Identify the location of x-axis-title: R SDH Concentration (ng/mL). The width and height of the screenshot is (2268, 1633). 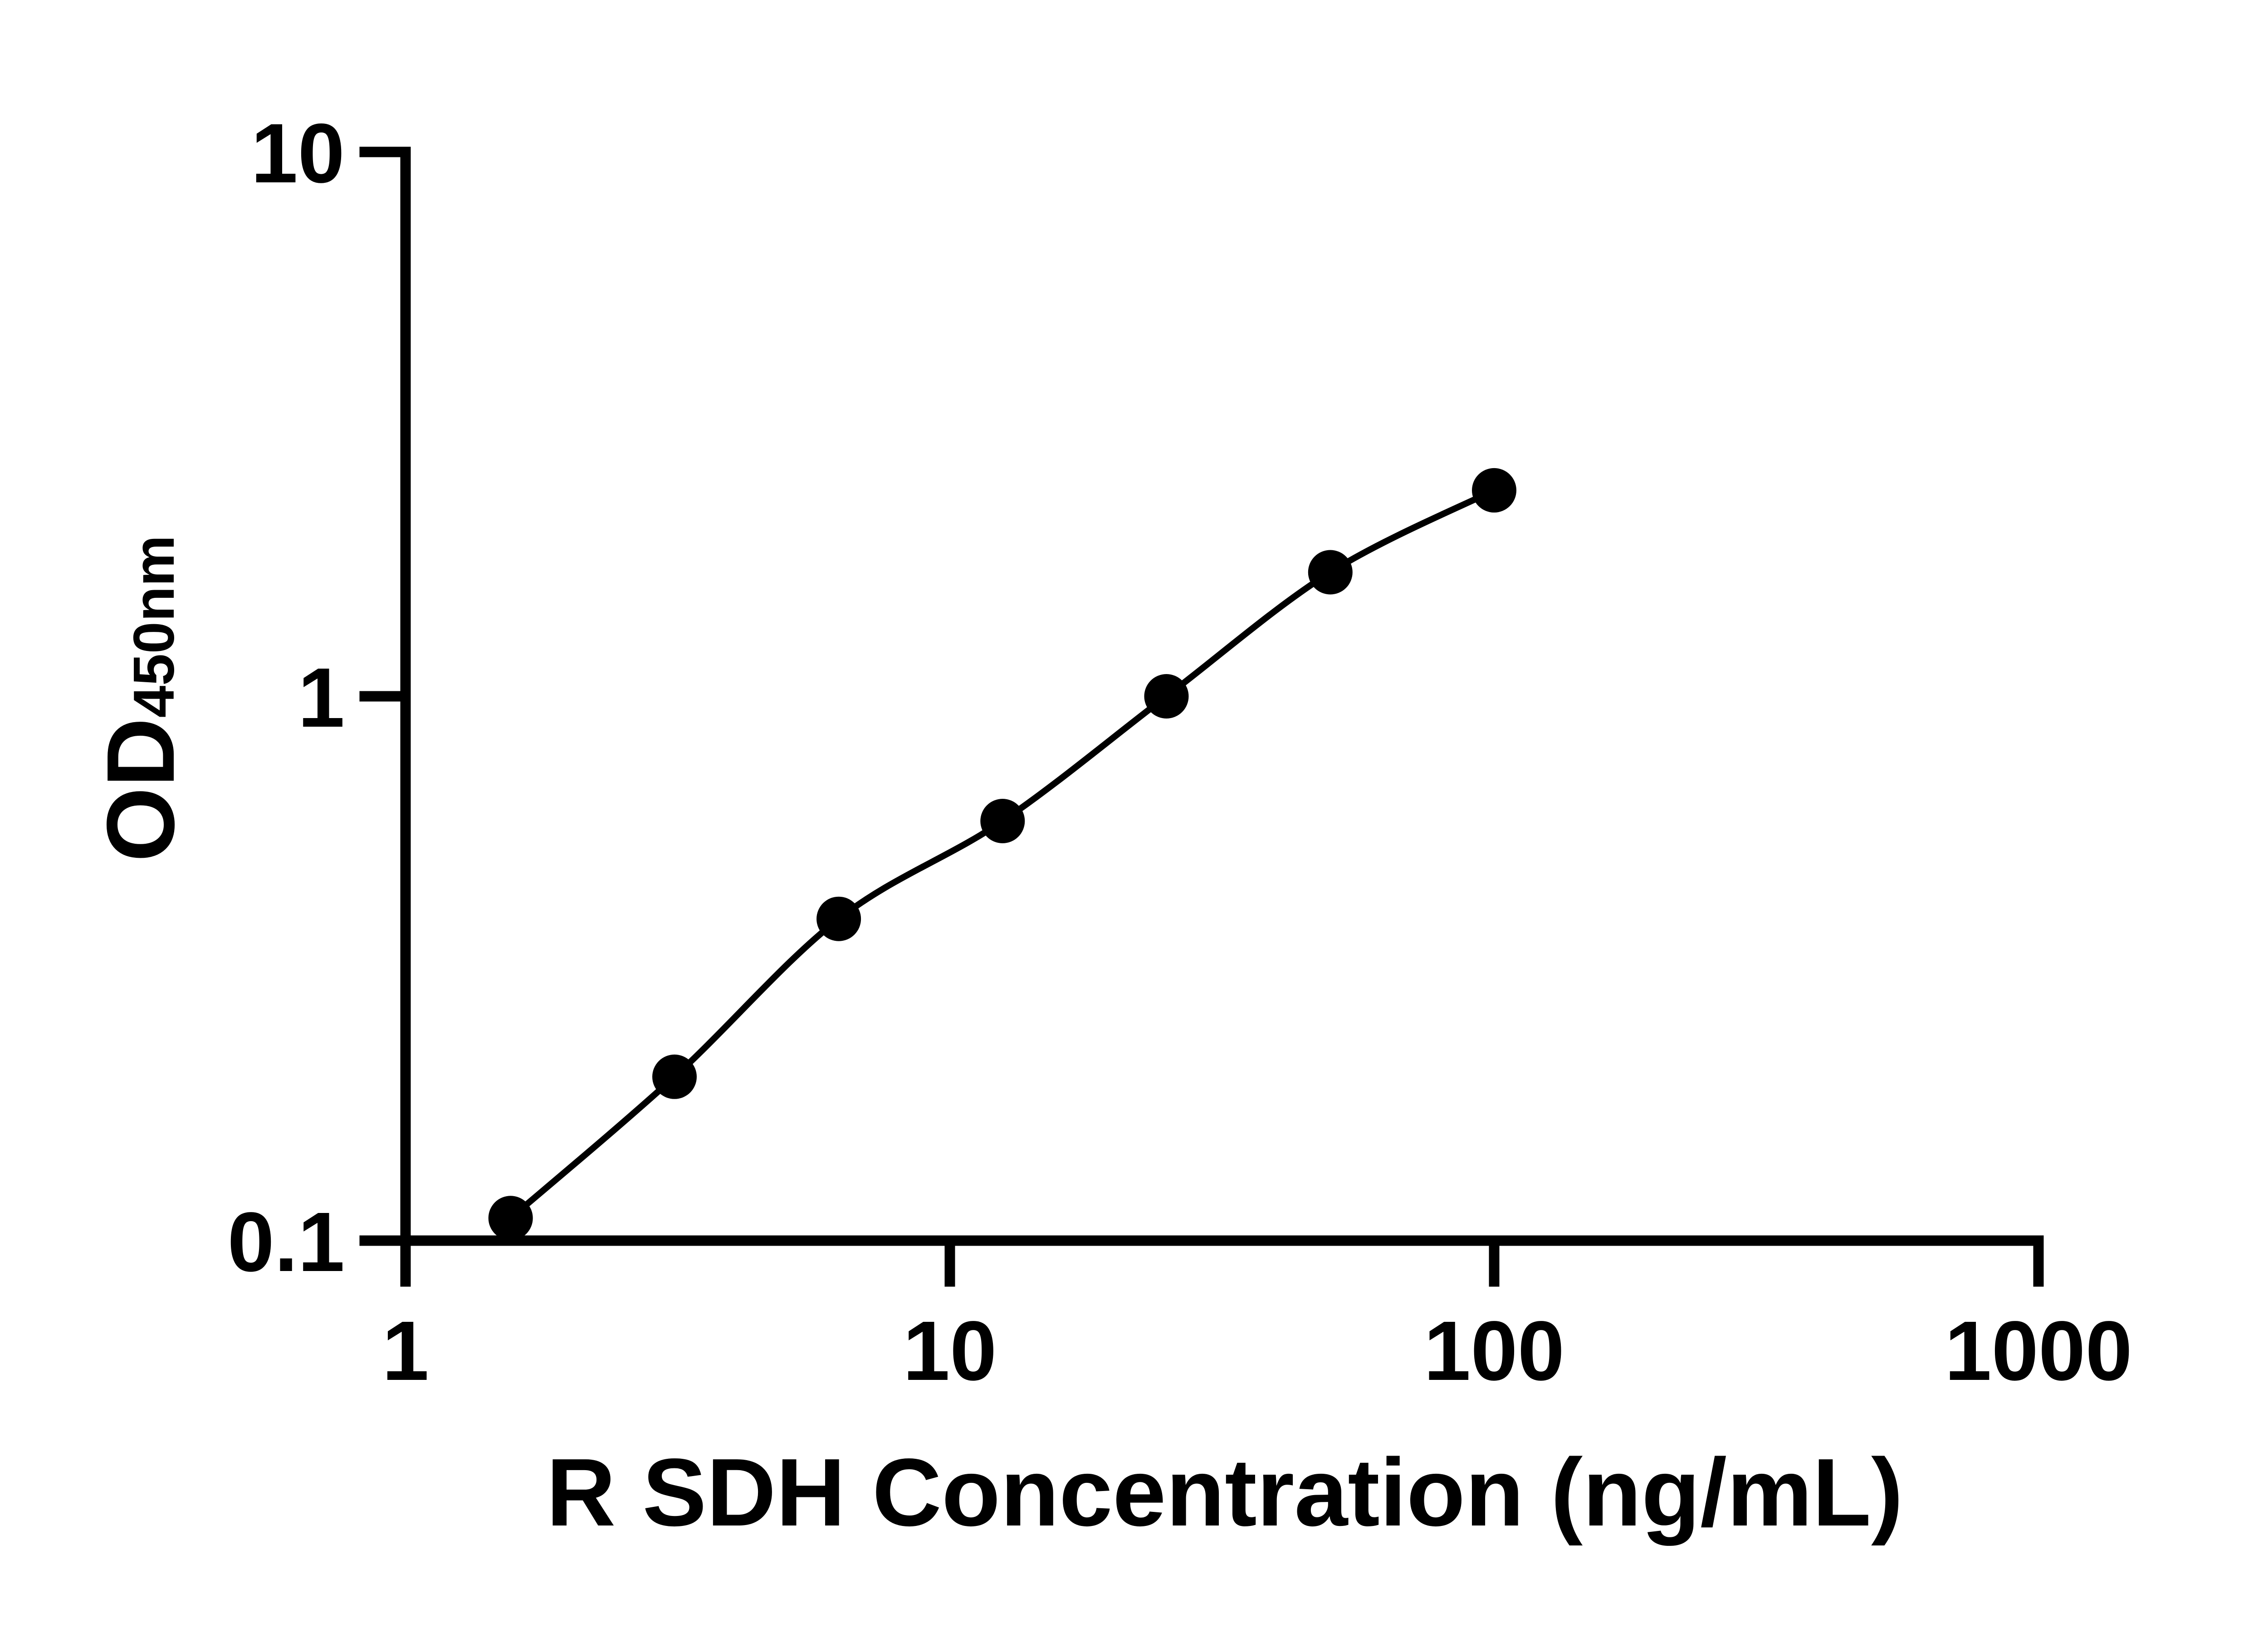
(1224, 1492).